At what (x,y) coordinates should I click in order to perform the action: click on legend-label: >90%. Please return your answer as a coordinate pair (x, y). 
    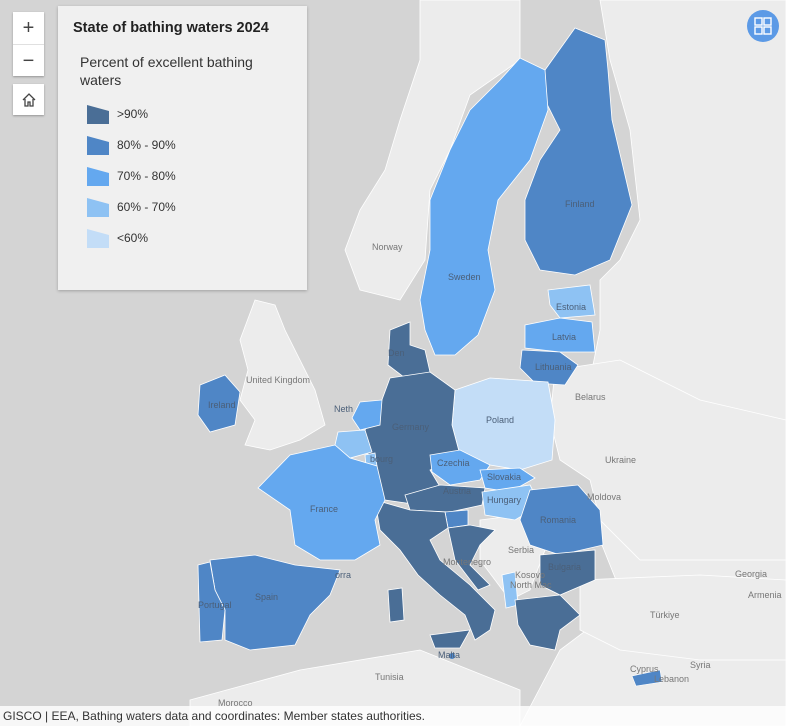
    Looking at the image, I should click on (133, 113).